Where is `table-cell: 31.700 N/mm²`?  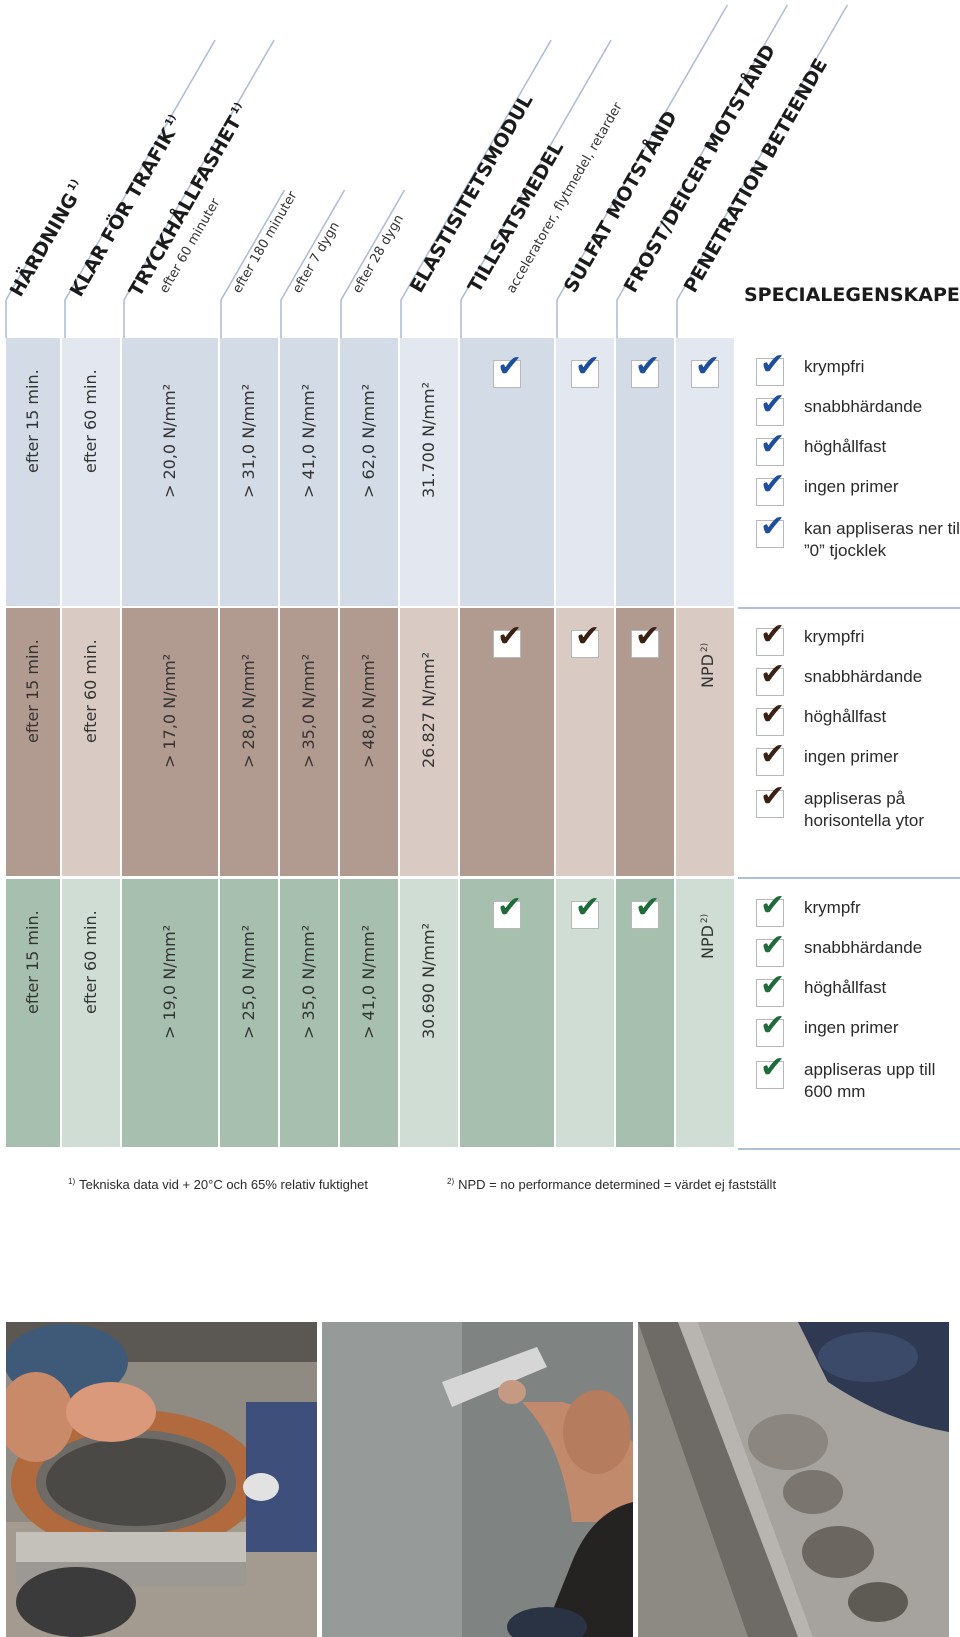 table-cell: 31.700 N/mm² is located at coordinates (429, 472).